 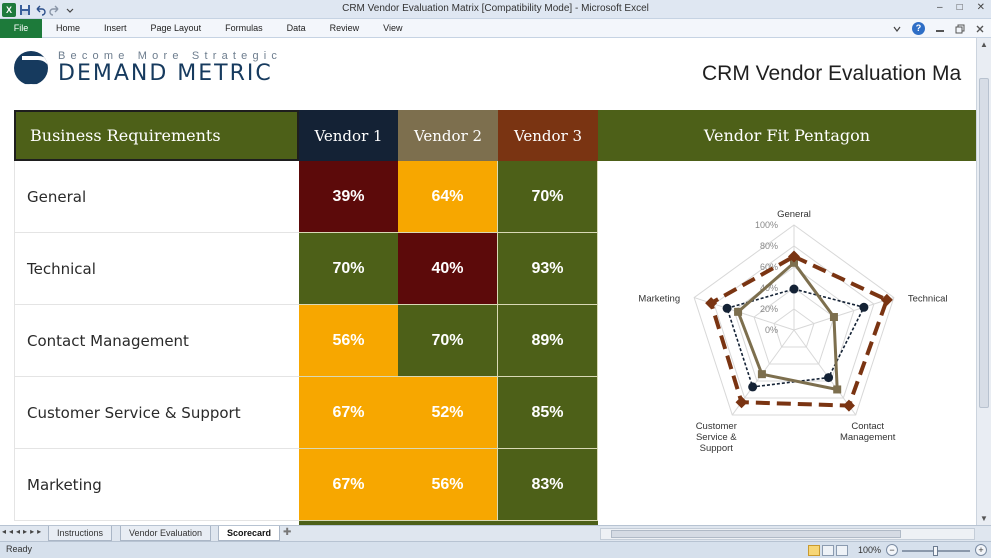 What do you see at coordinates (940, 29) in the screenshot?
I see `workbook-minimize-icon` at bounding box center [940, 29].